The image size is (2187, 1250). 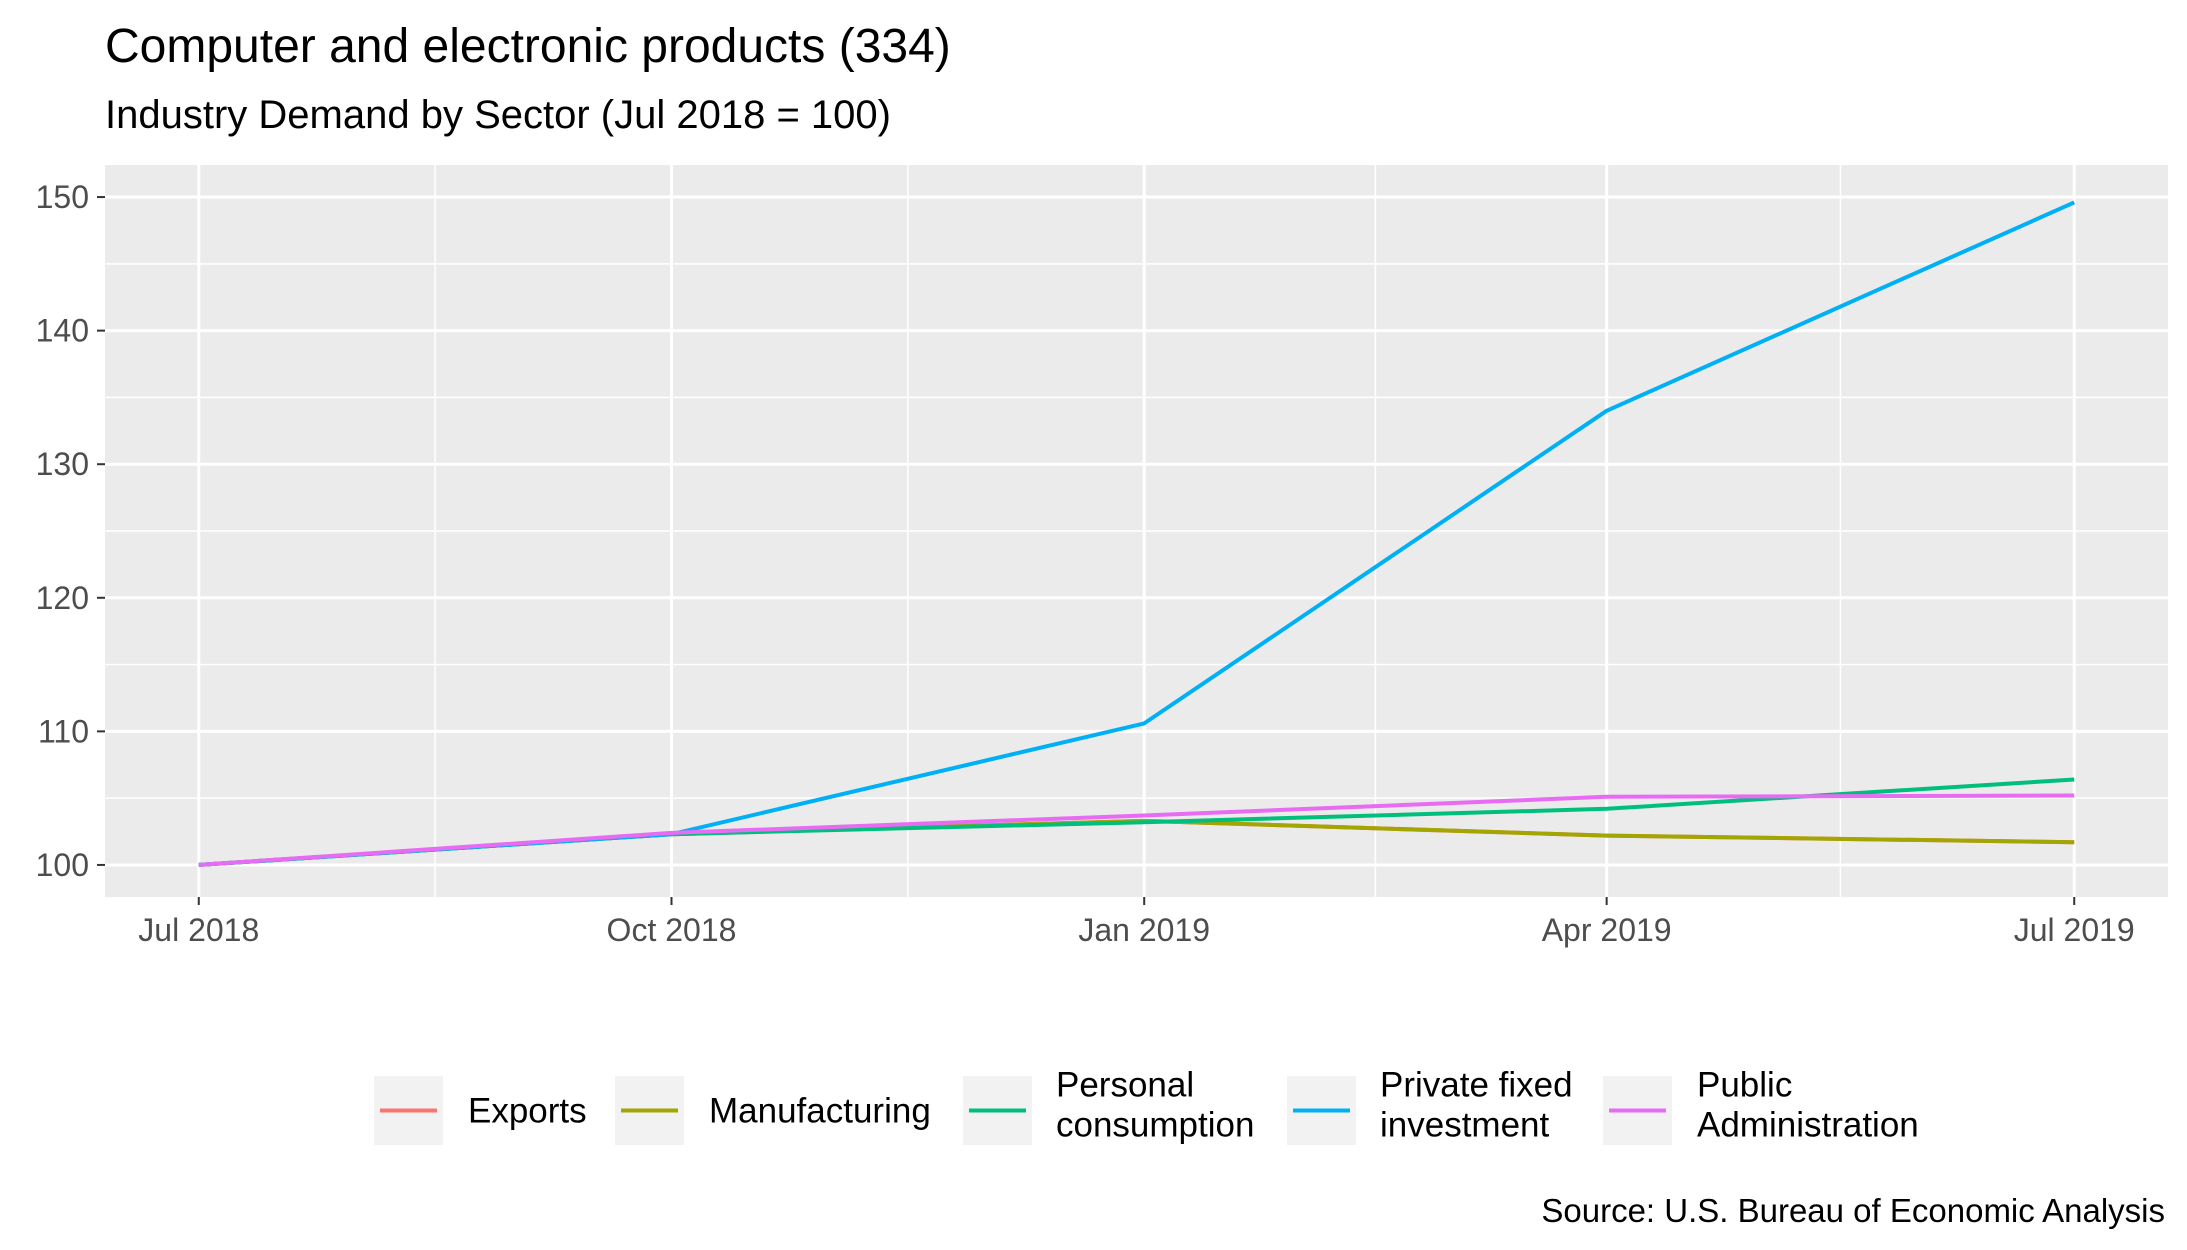 What do you see at coordinates (528, 46) in the screenshot?
I see `chart-title: Computer and electronic products (334)` at bounding box center [528, 46].